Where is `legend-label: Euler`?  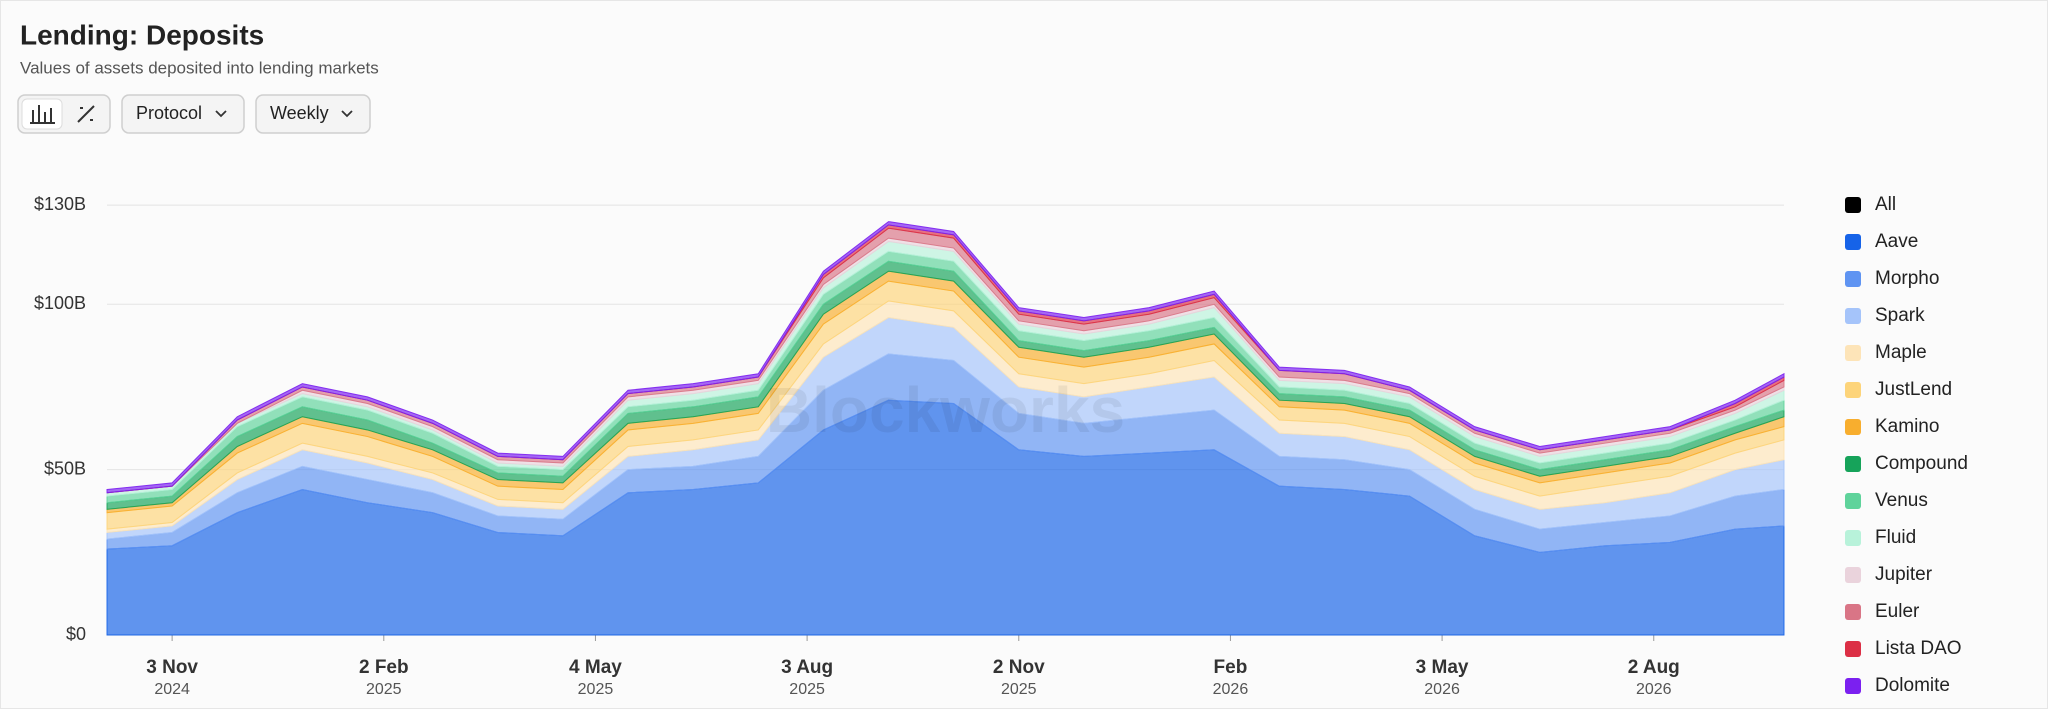 legend-label: Euler is located at coordinates (1897, 611).